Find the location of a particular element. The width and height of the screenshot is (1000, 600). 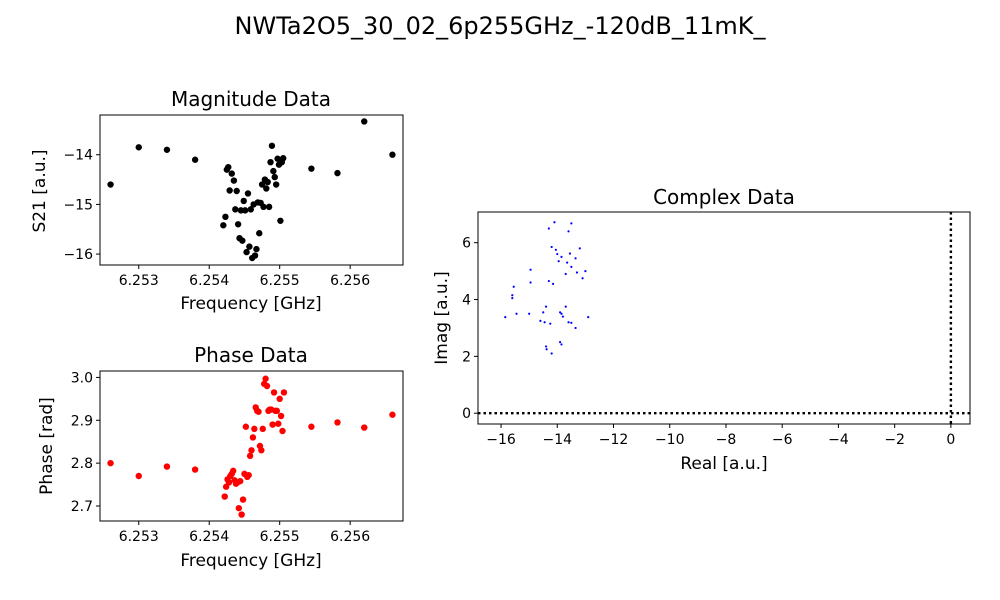

complex-xtick-label: −16 is located at coordinates (501, 440).